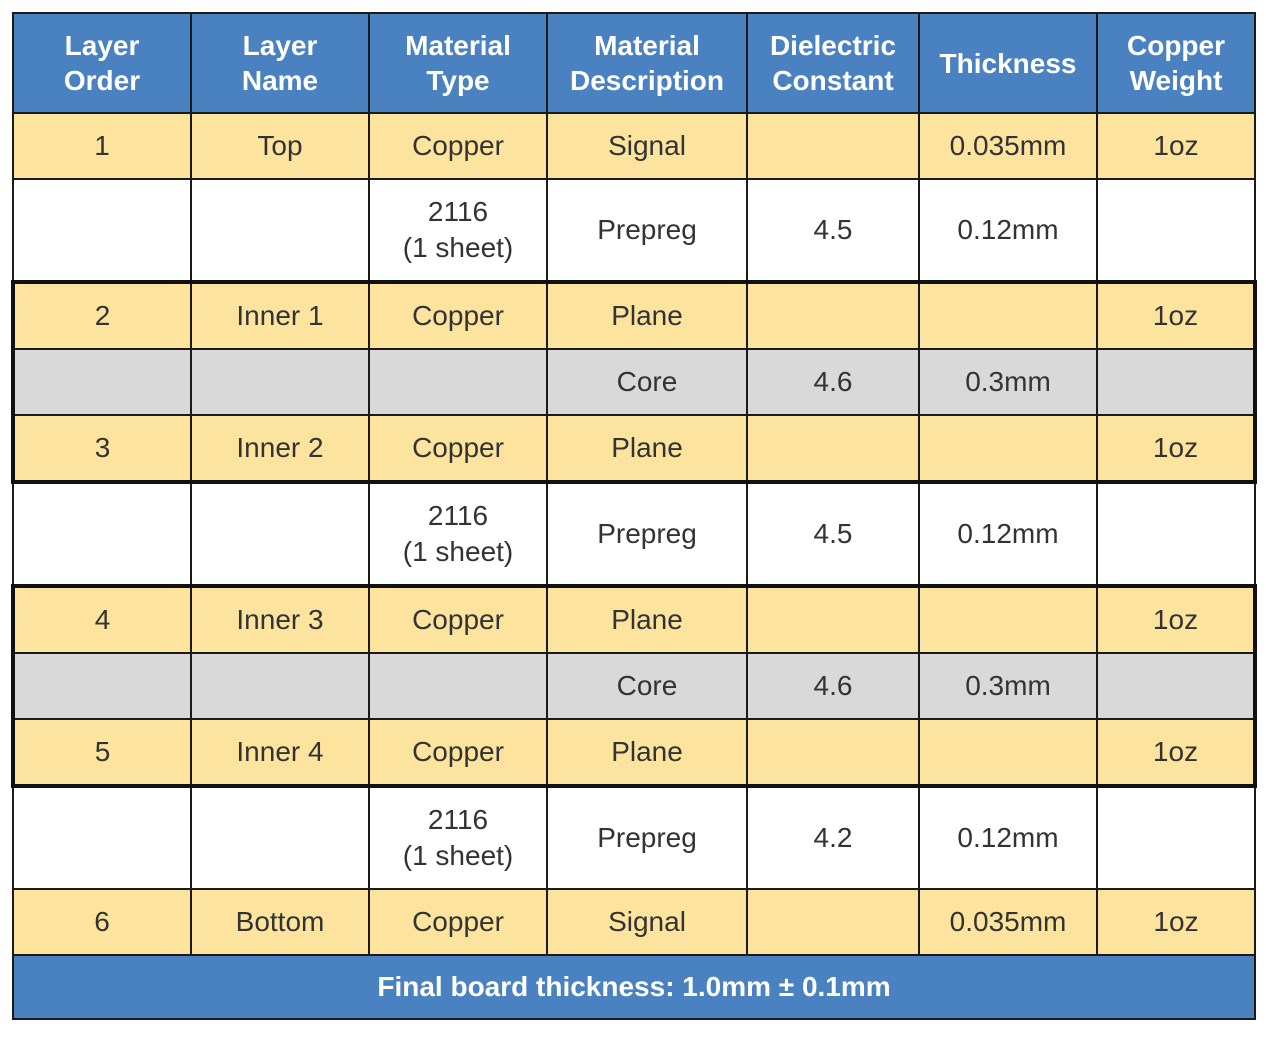  What do you see at coordinates (280, 315) in the screenshot?
I see `cell-layer-name: Inner 1` at bounding box center [280, 315].